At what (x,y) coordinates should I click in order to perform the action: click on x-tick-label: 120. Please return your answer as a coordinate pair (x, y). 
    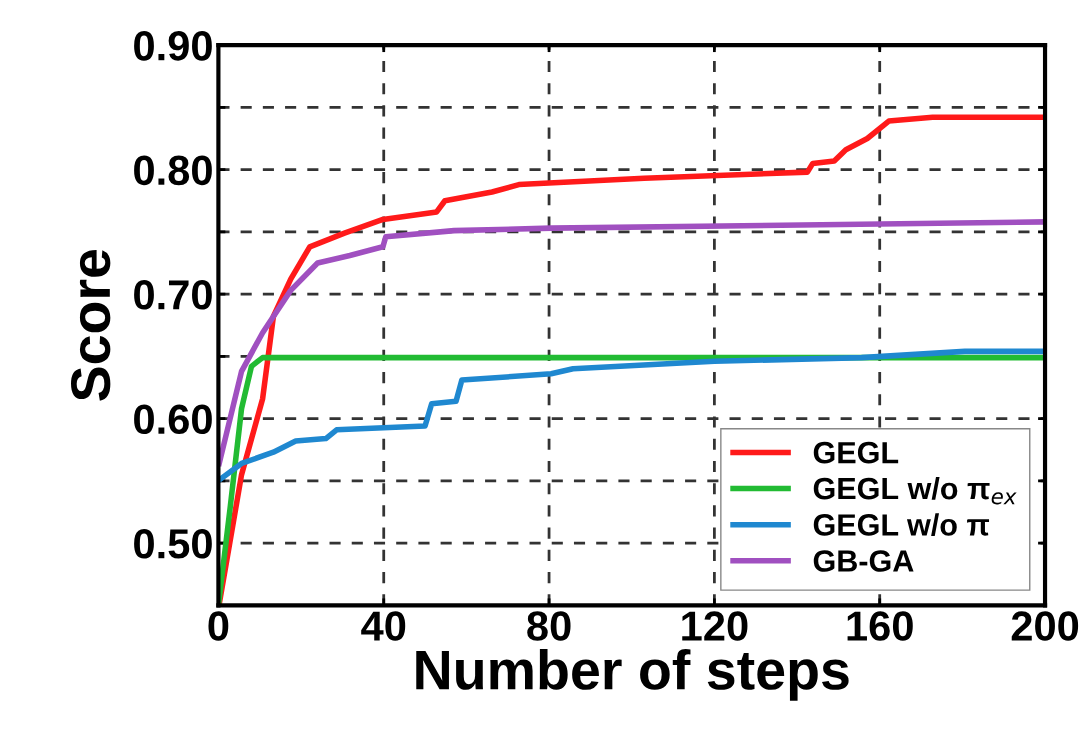
    Looking at the image, I should click on (715, 626).